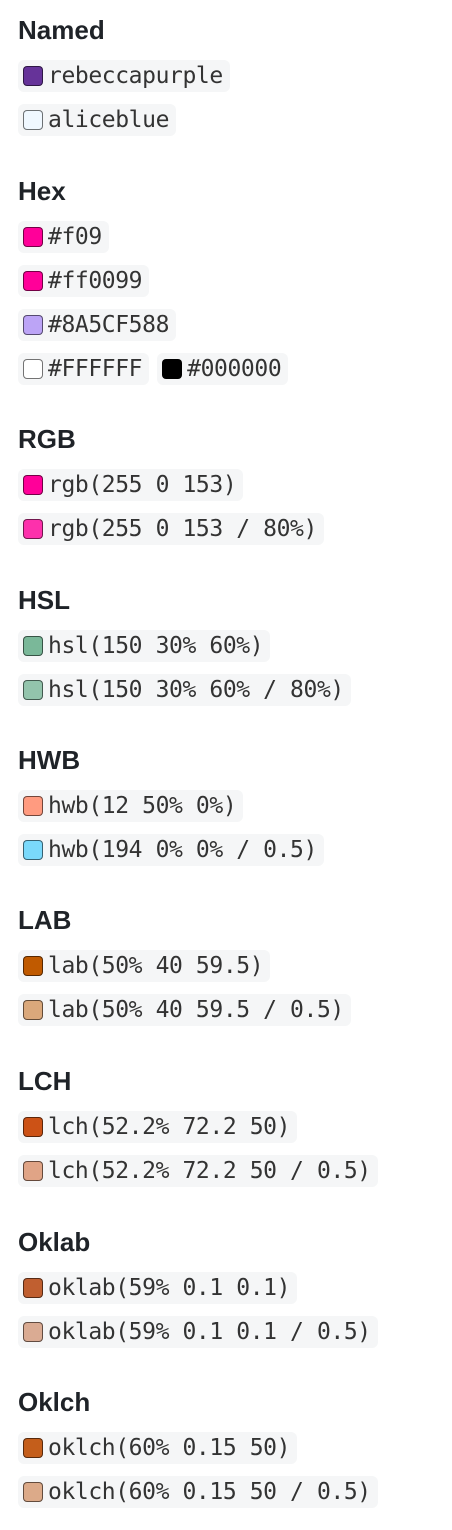 The width and height of the screenshot is (452, 1530). I want to click on section-heading: Hex, so click(42, 191).